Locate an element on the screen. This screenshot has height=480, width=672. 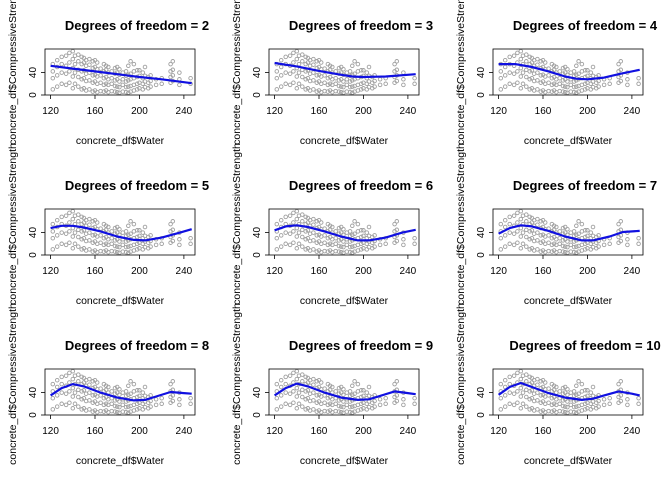
plot-box is located at coordinates (344, 232).